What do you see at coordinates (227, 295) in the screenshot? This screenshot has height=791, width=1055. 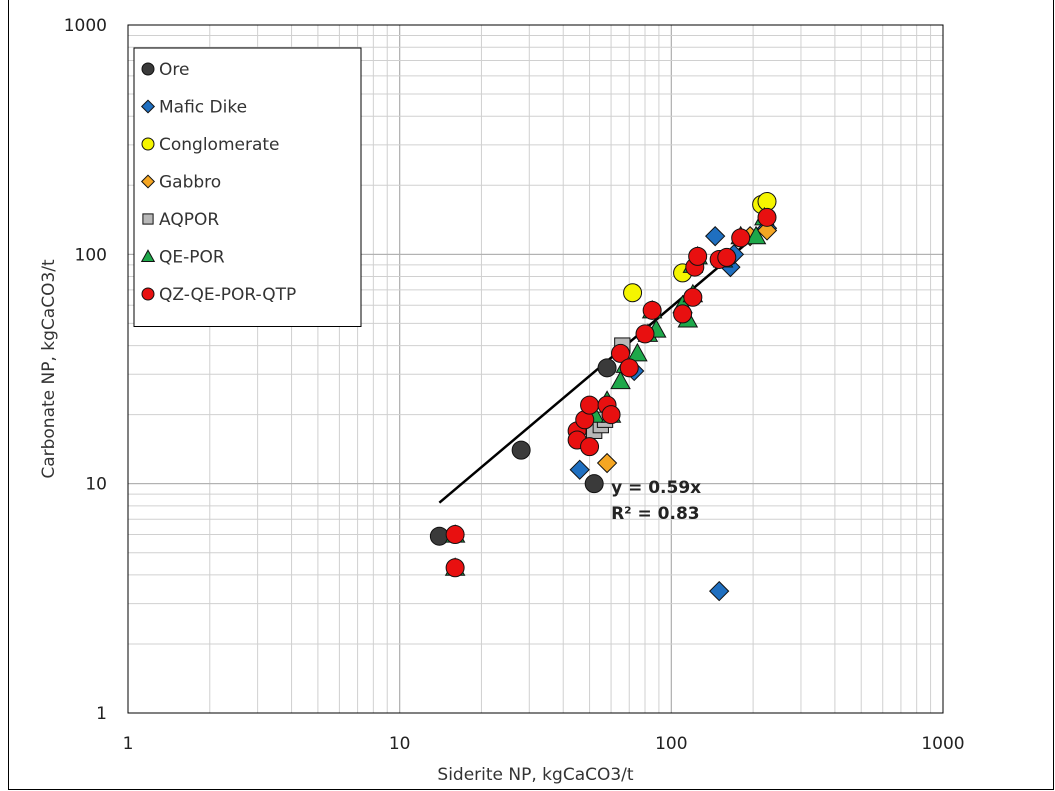 I see `legend-label: QZ-QE-POR-QTP` at bounding box center [227, 295].